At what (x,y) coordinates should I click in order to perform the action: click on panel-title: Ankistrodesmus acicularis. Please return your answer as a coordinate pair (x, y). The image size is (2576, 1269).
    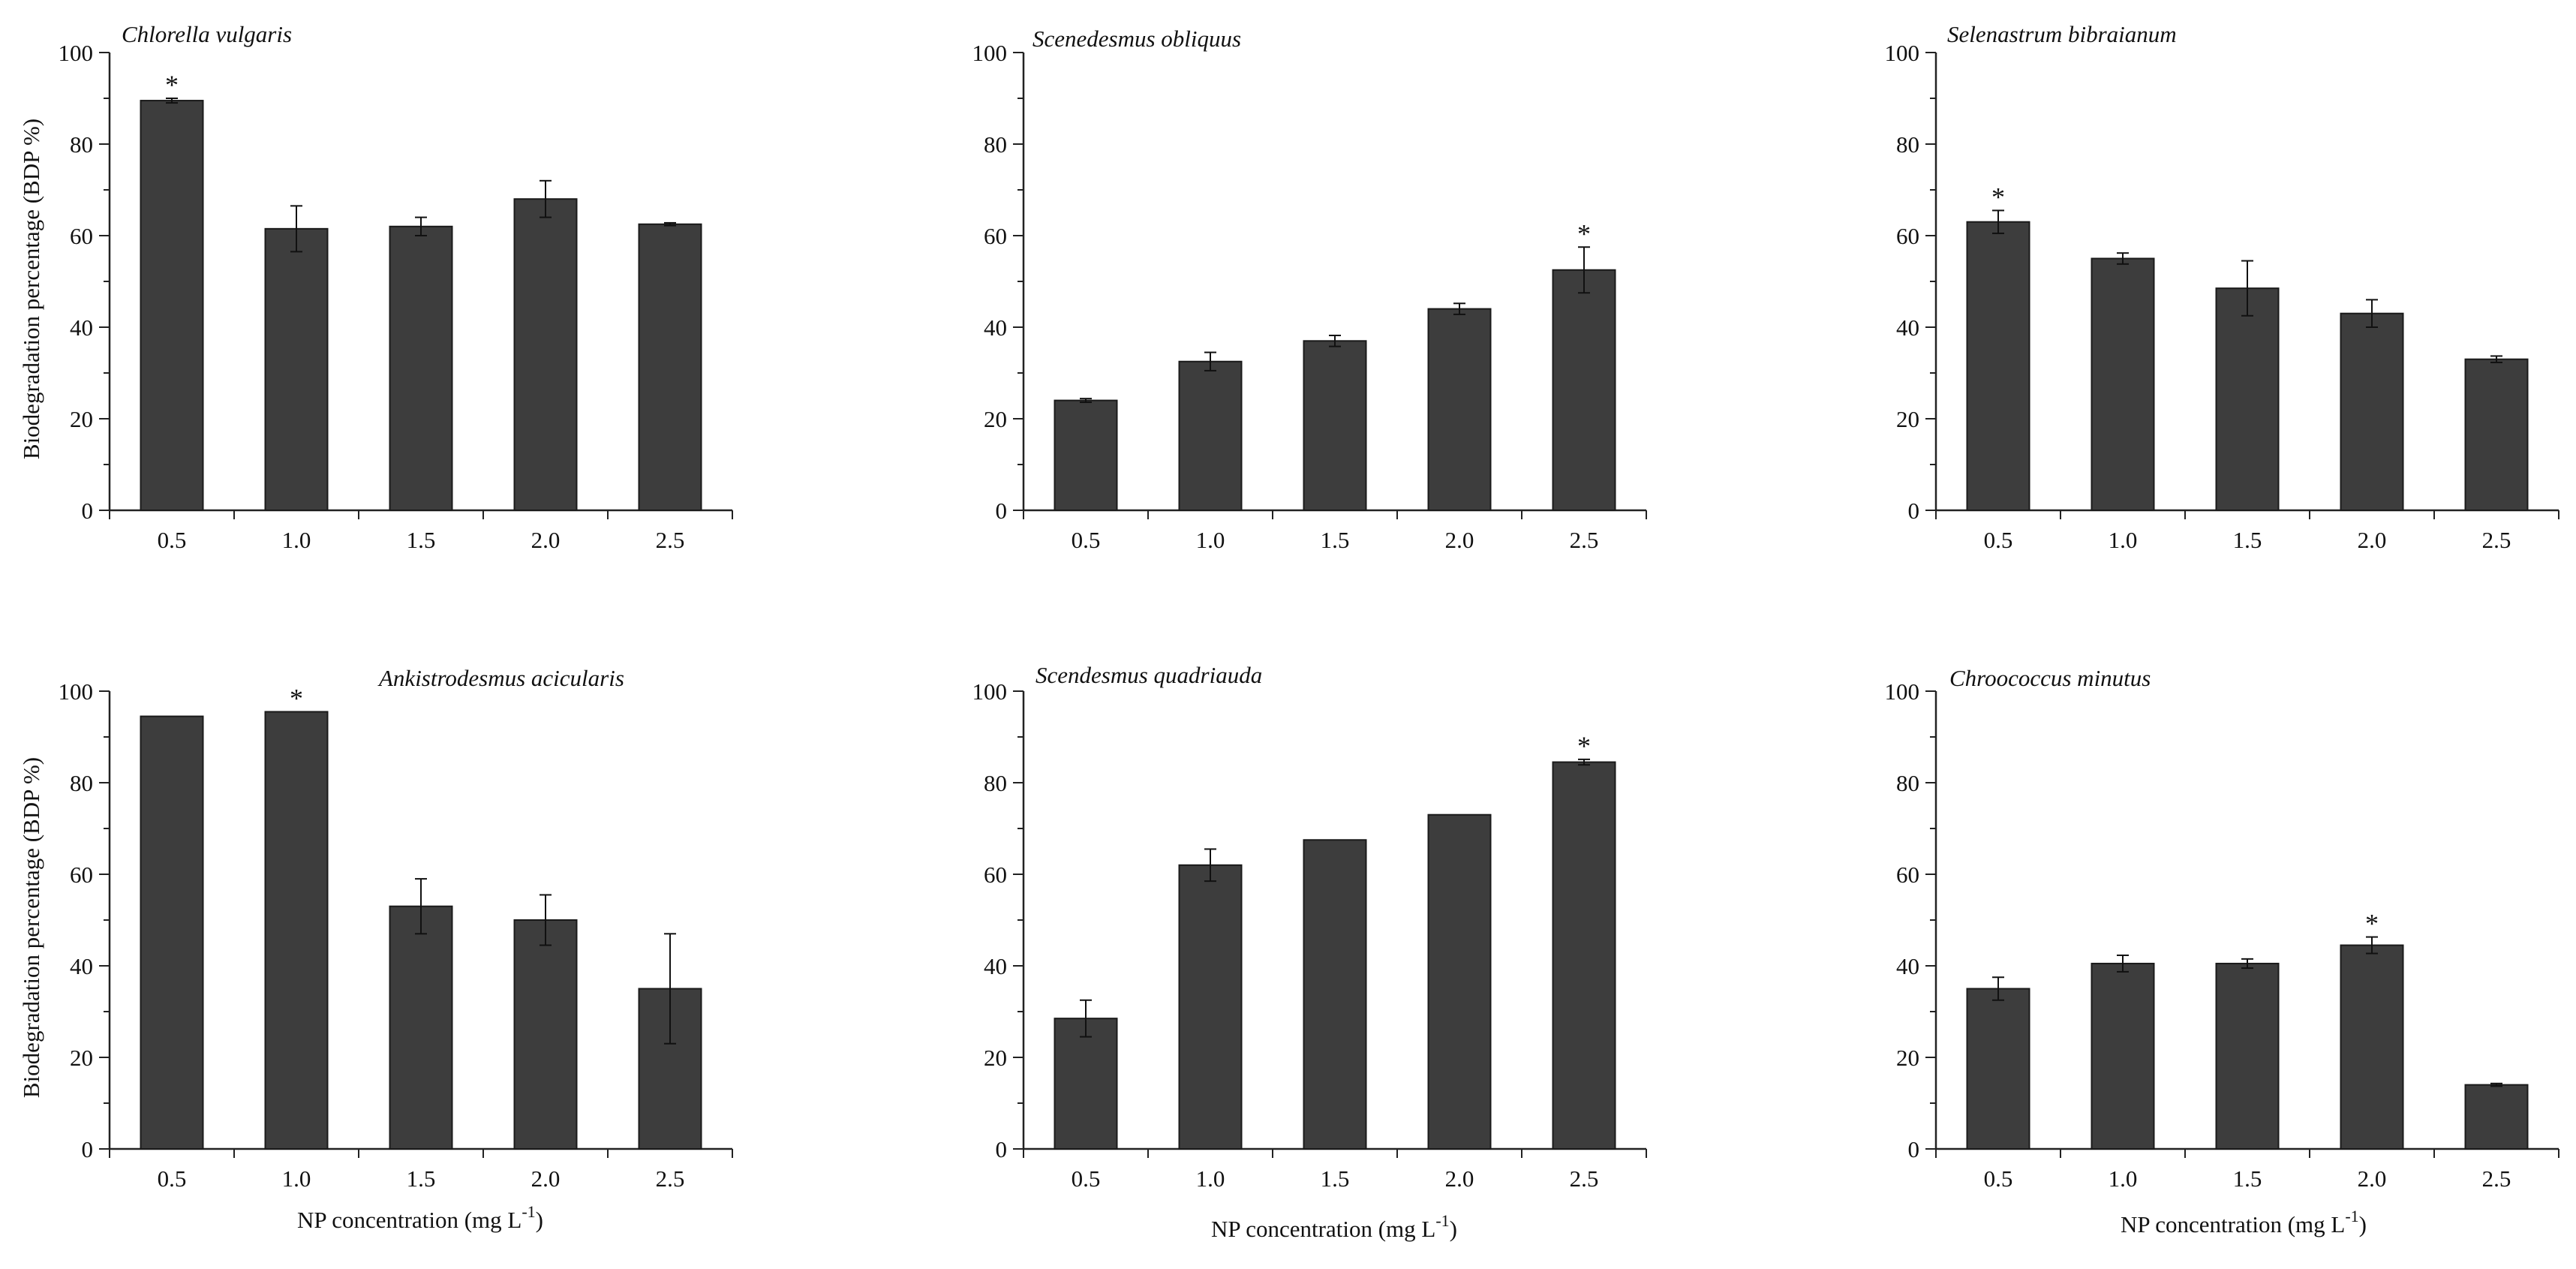
    Looking at the image, I should click on (500, 678).